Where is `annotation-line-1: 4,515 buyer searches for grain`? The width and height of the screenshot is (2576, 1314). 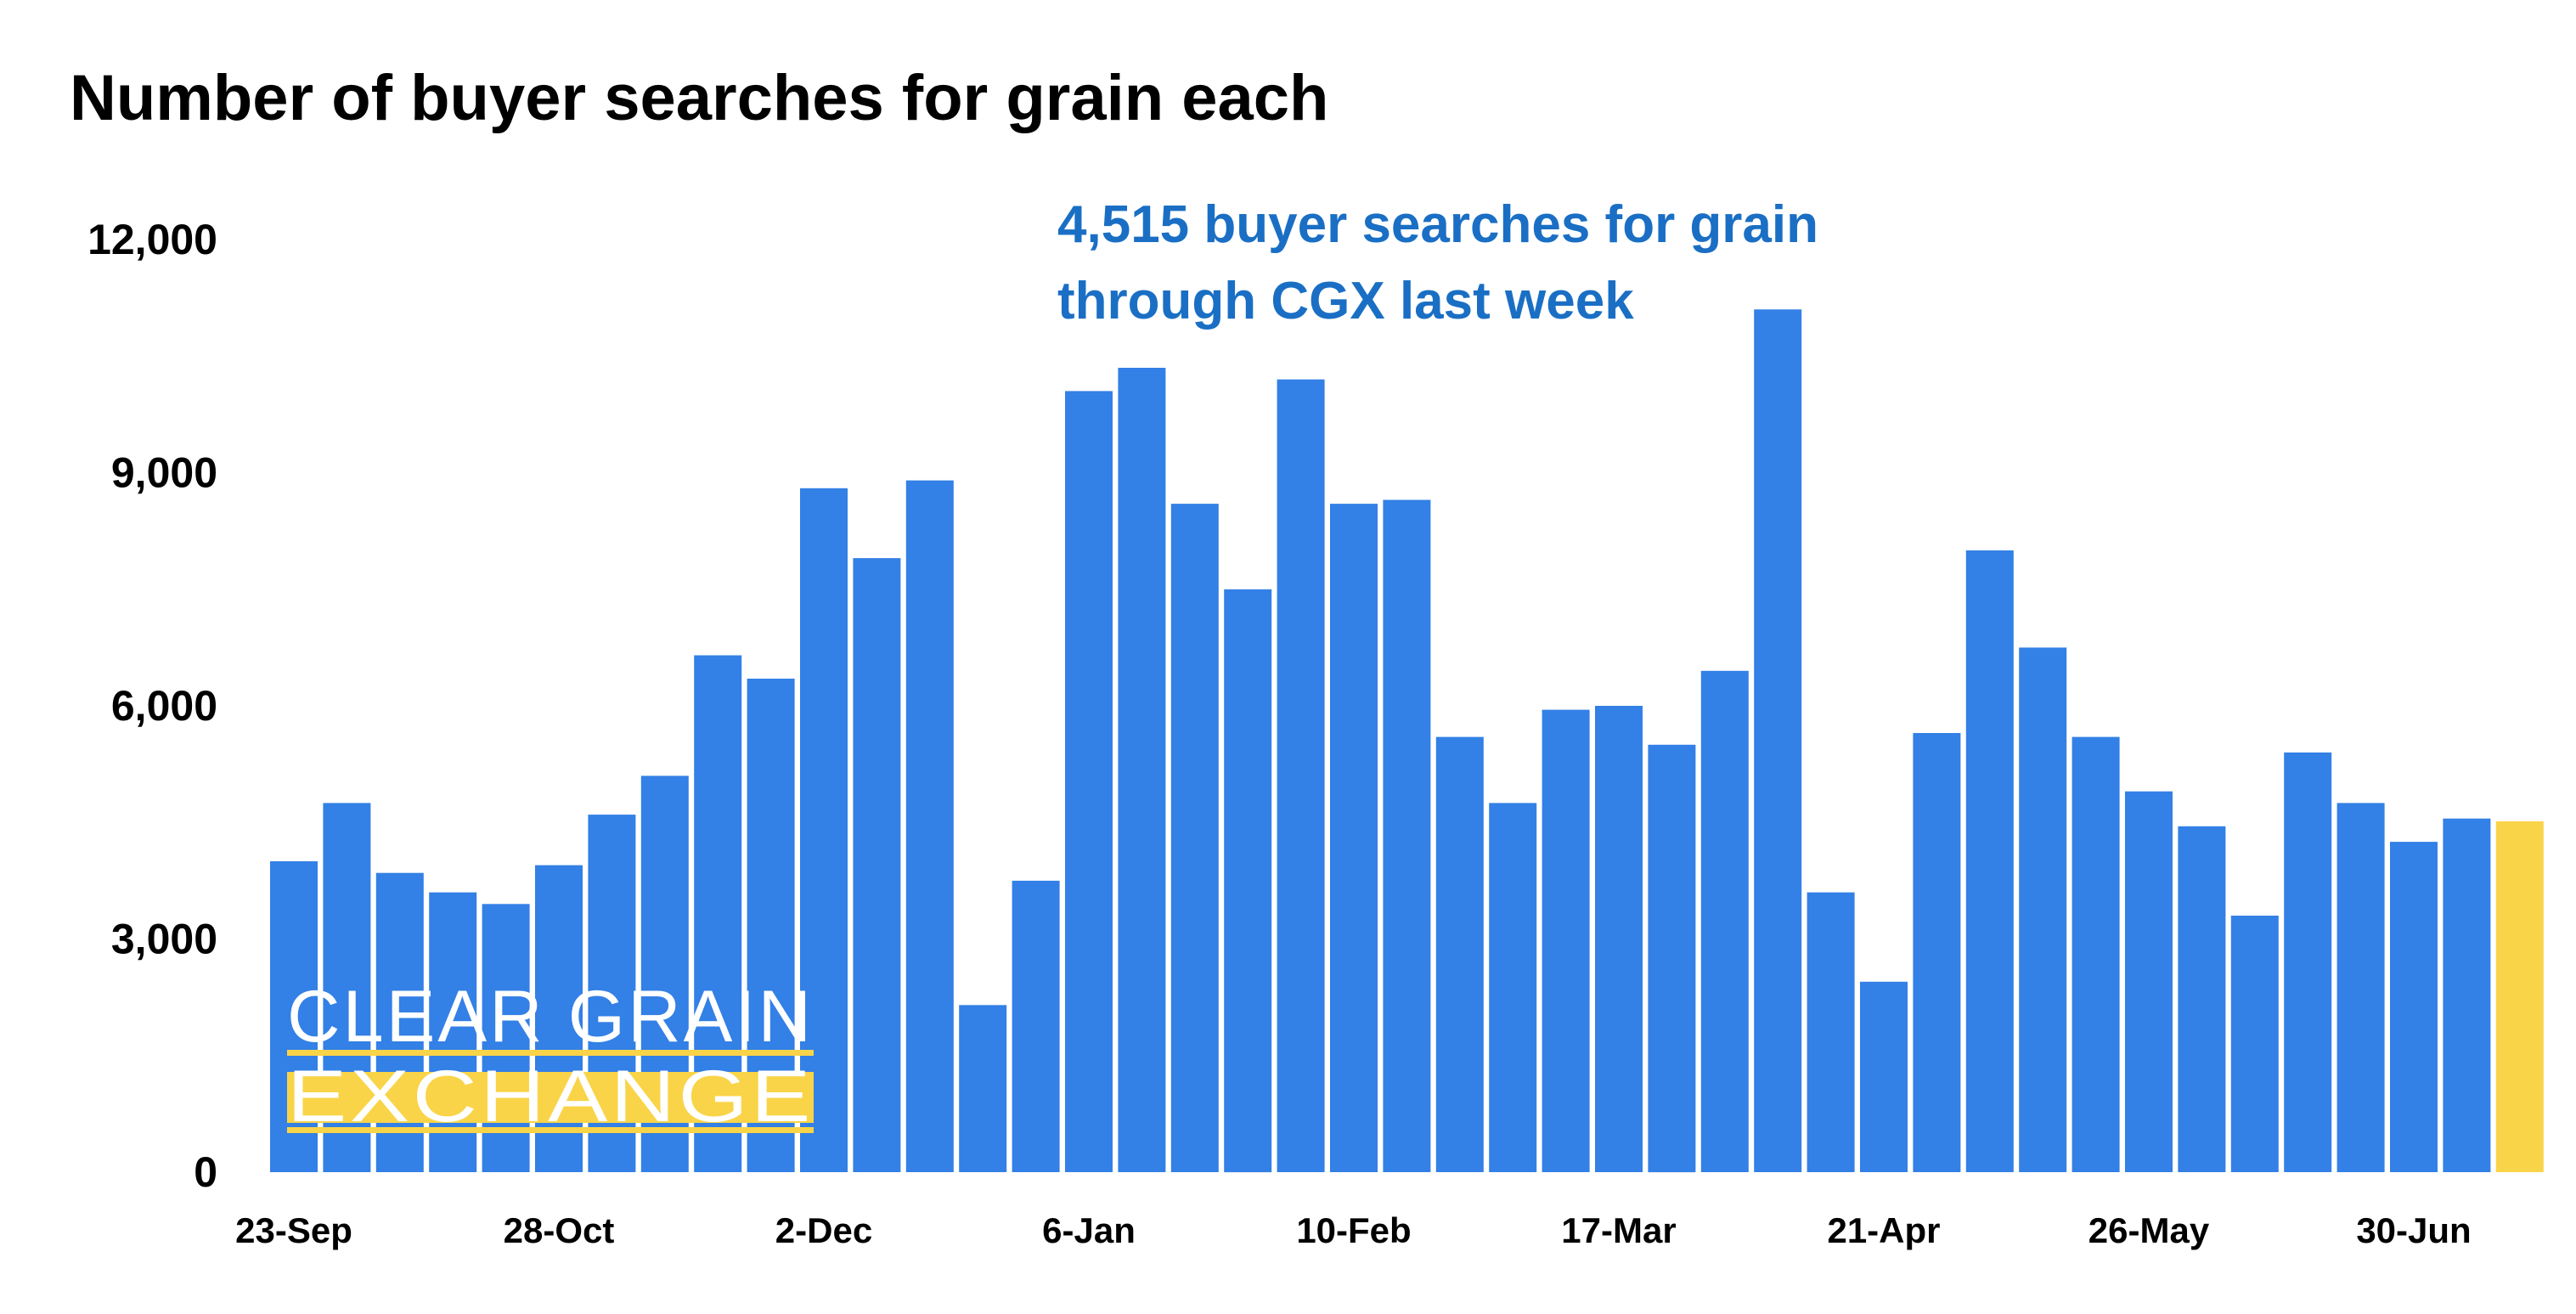 annotation-line-1: 4,515 buyer searches for grain is located at coordinates (1437, 224).